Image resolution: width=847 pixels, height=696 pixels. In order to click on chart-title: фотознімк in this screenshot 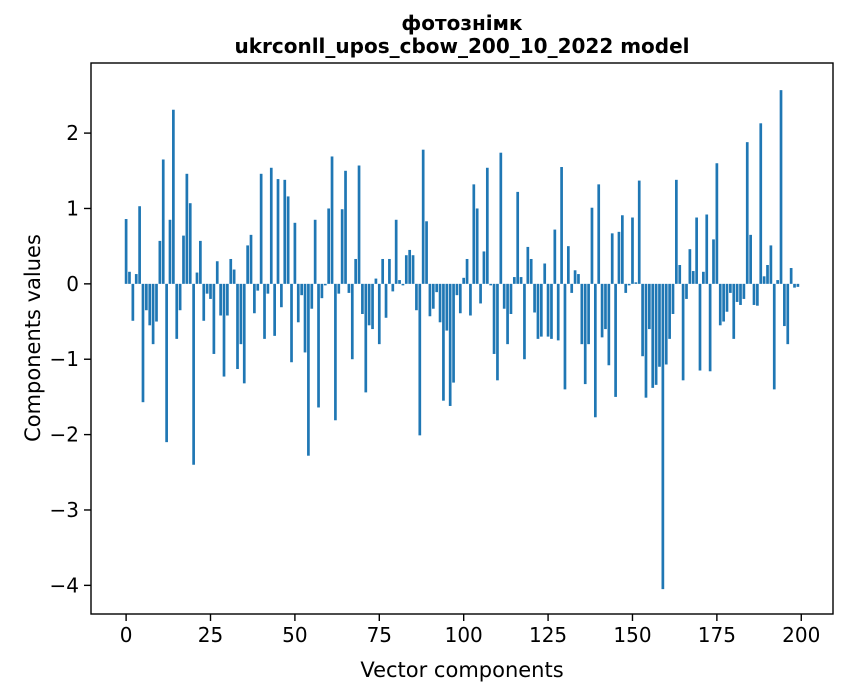, I will do `click(462, 23)`.